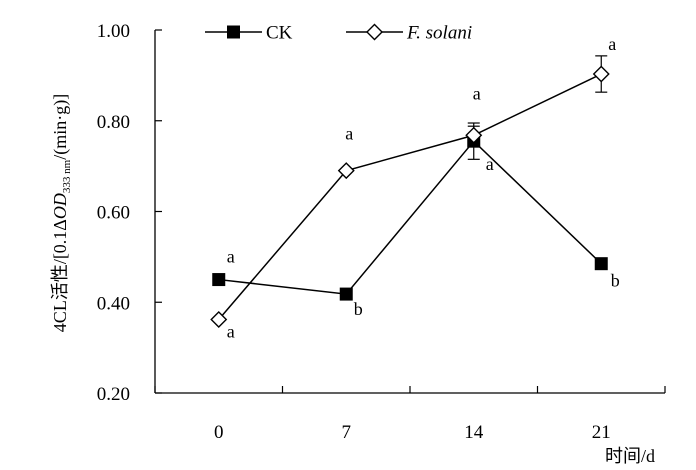 The height and width of the screenshot is (470, 696). What do you see at coordinates (113, 31) in the screenshot?
I see `y-tick-label: 1.00` at bounding box center [113, 31].